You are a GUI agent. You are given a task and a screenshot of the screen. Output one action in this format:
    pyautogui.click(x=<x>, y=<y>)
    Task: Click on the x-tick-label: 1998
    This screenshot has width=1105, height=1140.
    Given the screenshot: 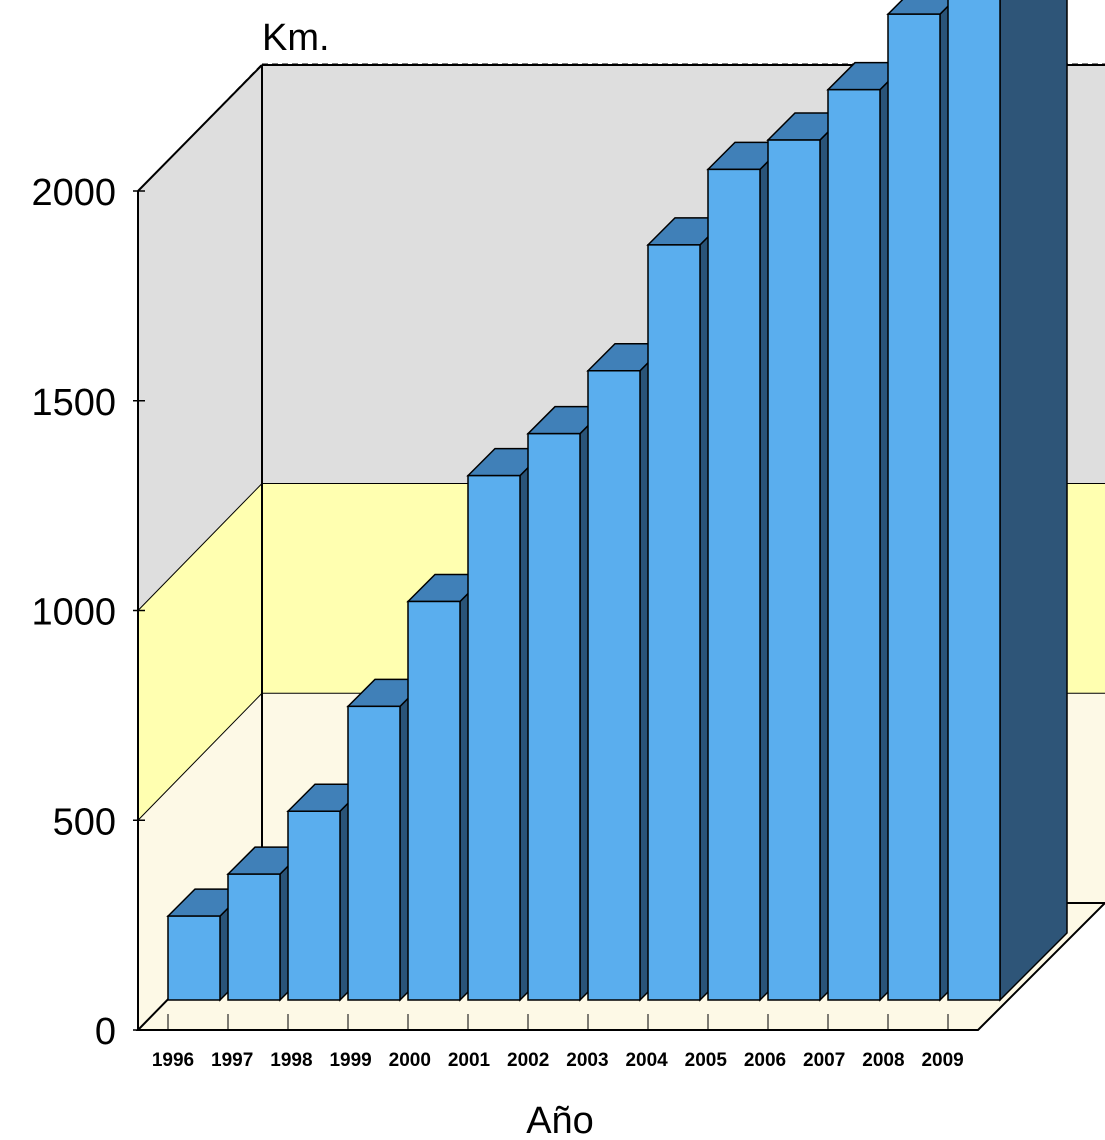 What is the action you would take?
    pyautogui.click(x=291, y=1060)
    